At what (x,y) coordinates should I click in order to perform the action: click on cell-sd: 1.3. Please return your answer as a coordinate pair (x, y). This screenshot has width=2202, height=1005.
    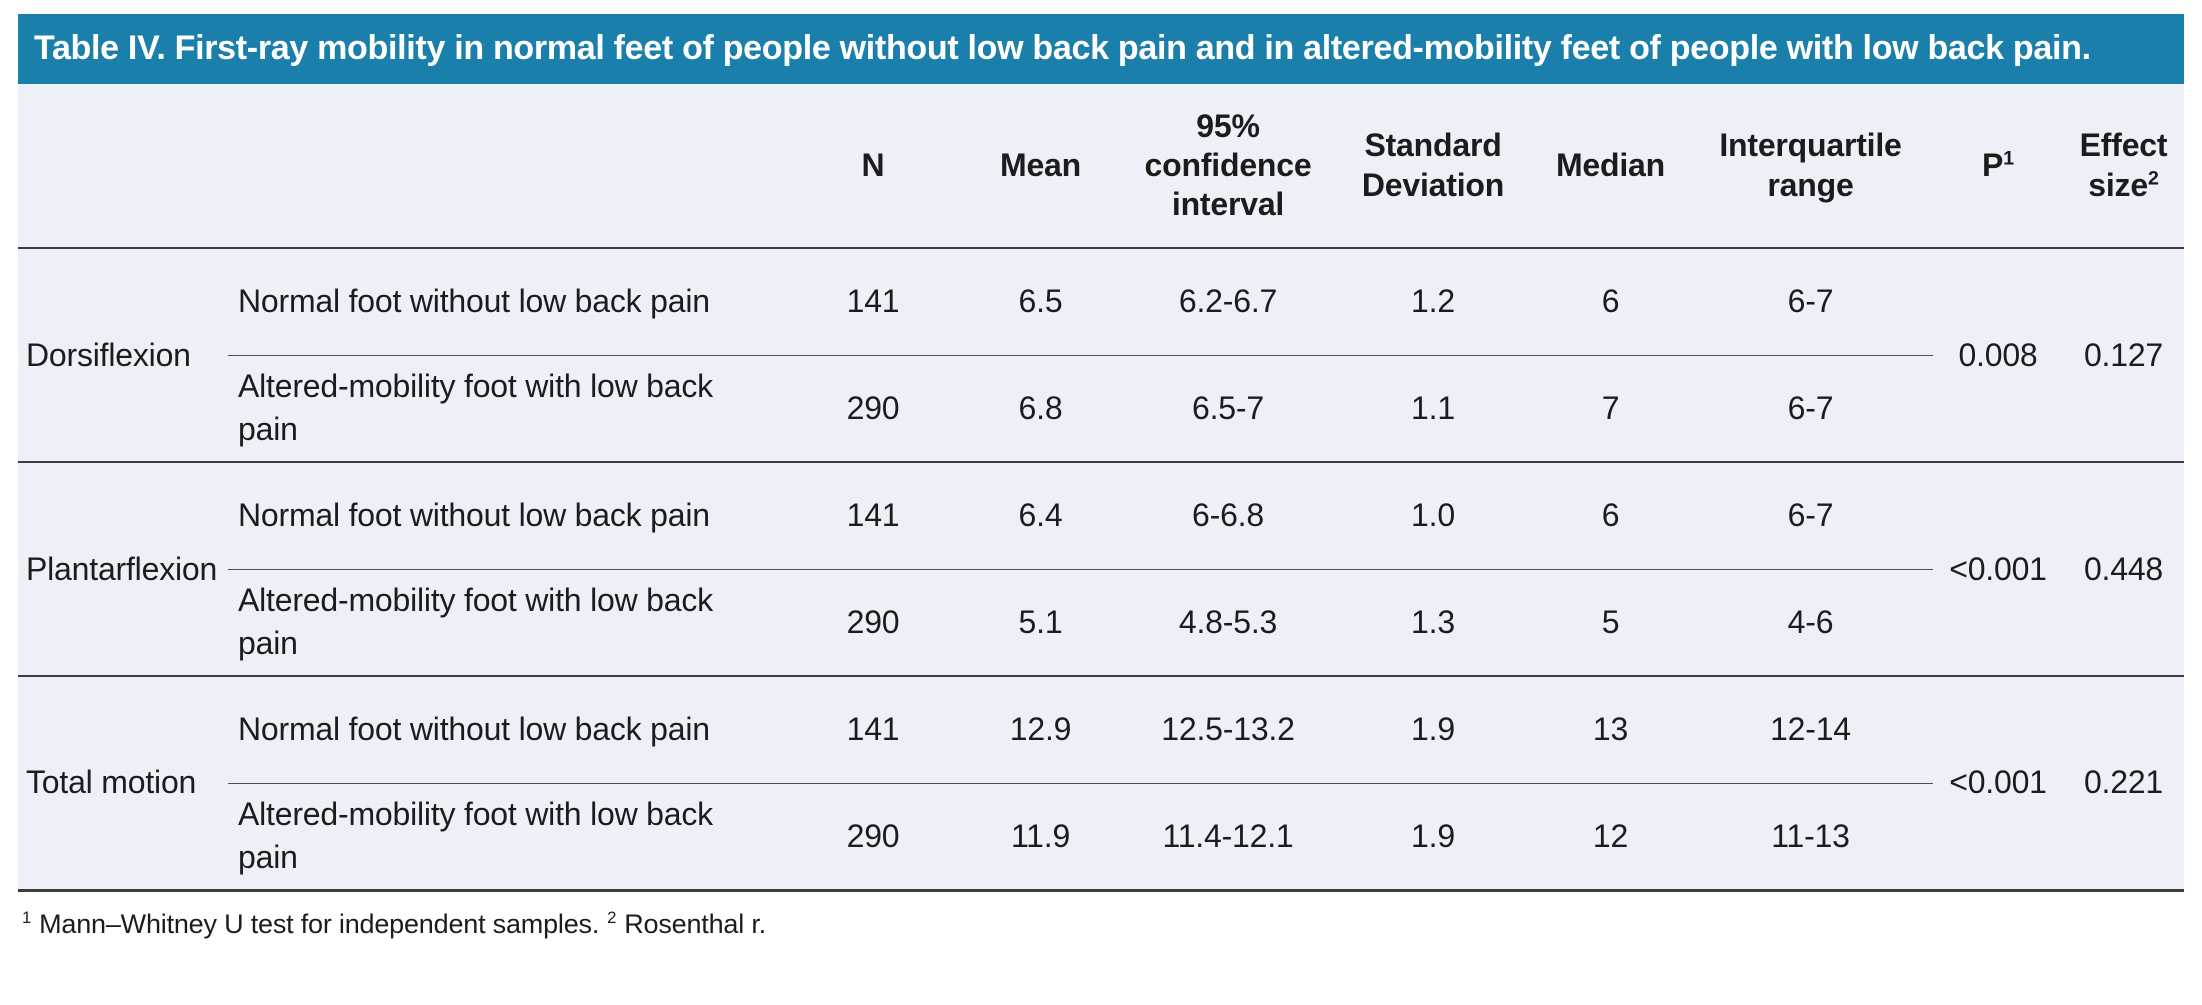
    Looking at the image, I should click on (1433, 621).